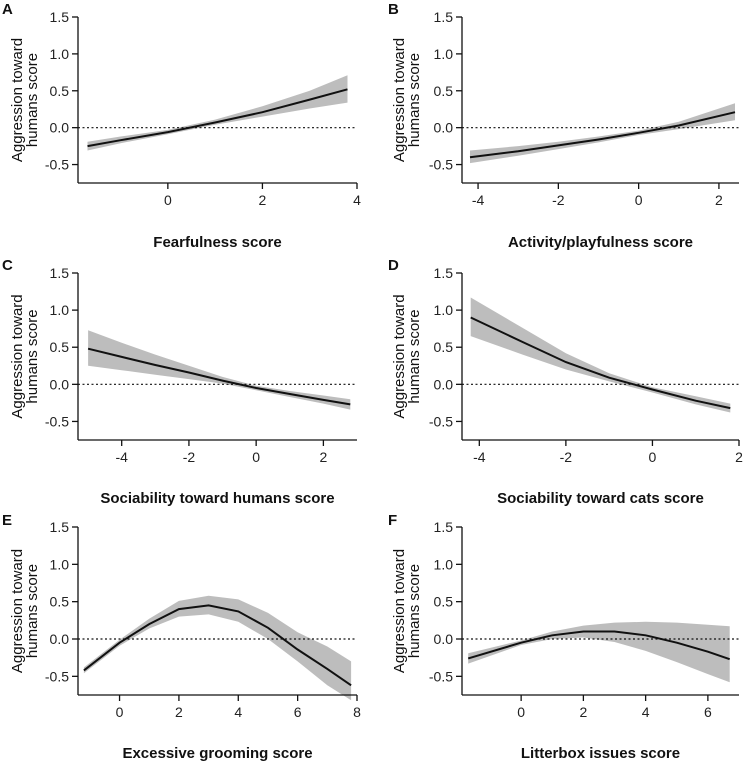 The image size is (746, 766). I want to click on x-axis-title: Sociability toward humans score, so click(217, 498).